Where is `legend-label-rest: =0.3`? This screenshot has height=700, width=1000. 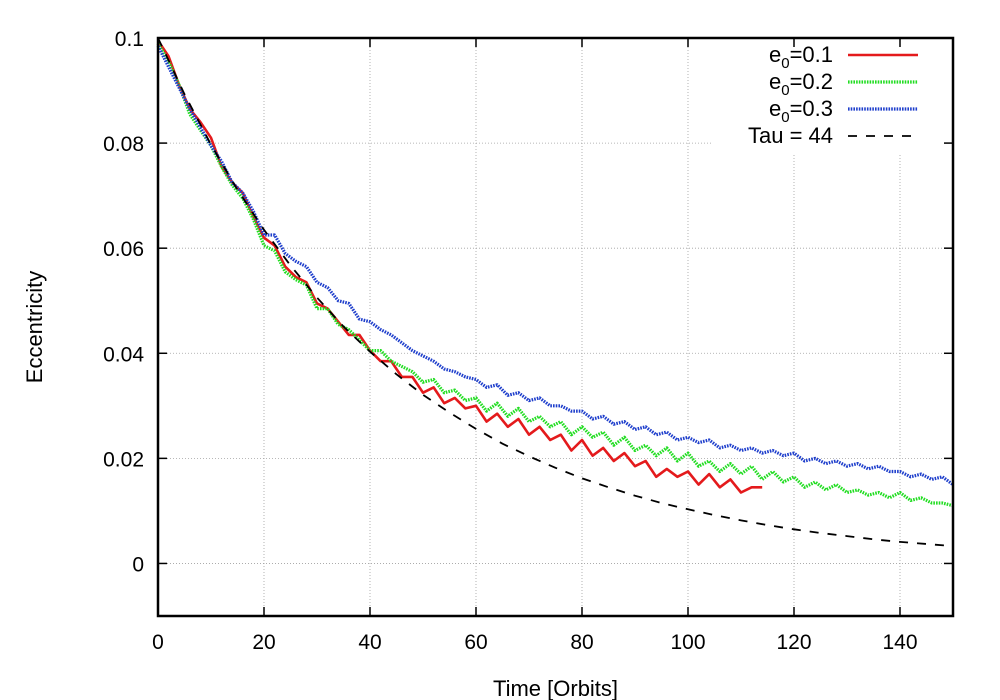 legend-label-rest: =0.3 is located at coordinates (811, 108).